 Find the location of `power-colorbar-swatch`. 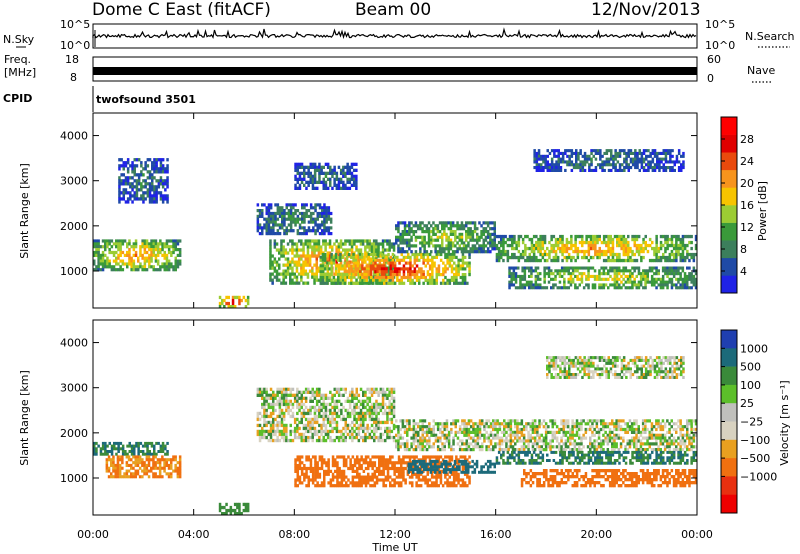

power-colorbar-swatch is located at coordinates (729, 161).